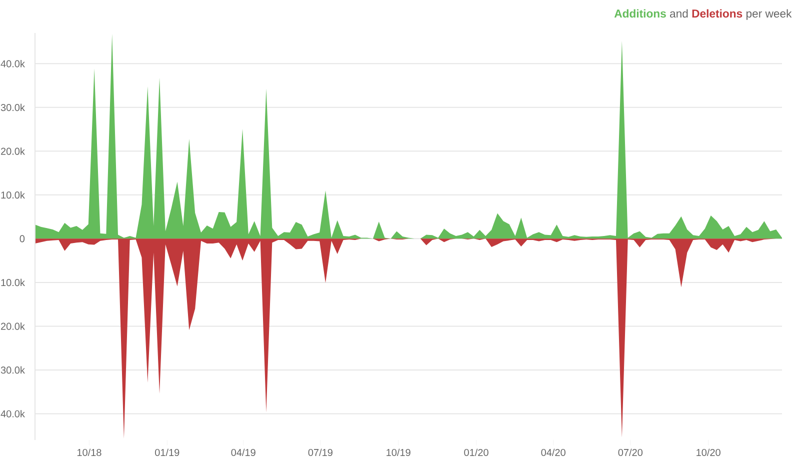 This screenshot has width=800, height=471. Describe the element at coordinates (630, 452) in the screenshot. I see `x-tick-label: 07/20` at that location.